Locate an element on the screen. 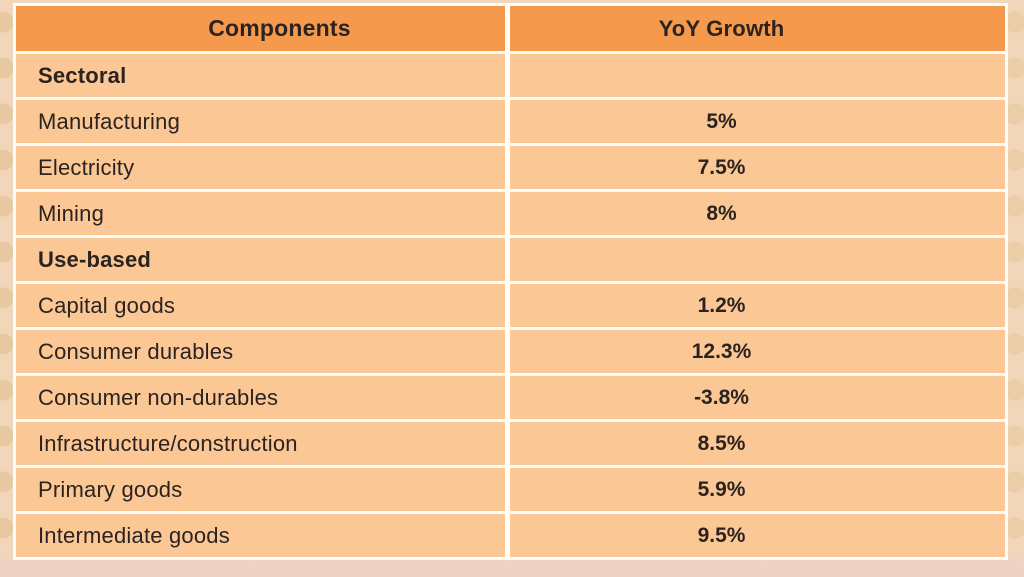  table-row: Consumer durables 12.3% is located at coordinates (510, 351).